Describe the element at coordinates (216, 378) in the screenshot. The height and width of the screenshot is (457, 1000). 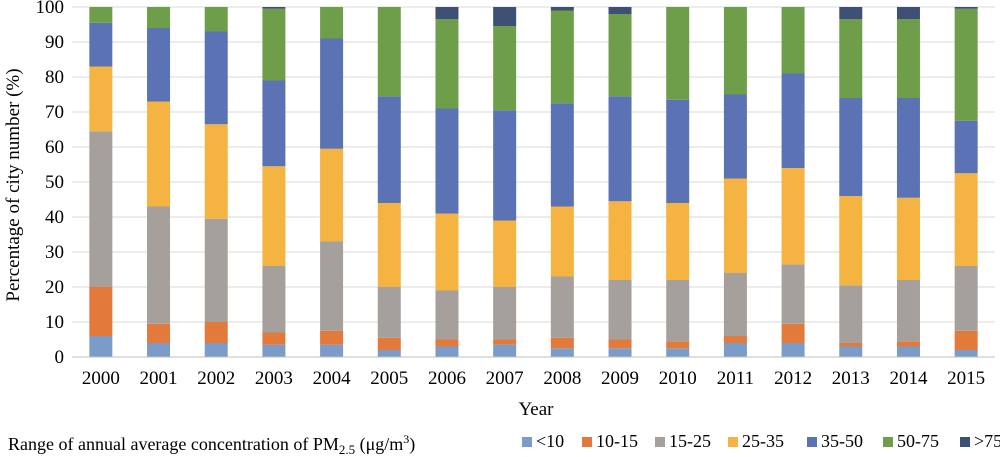
I see `x-tick-label-2002: 2002` at that location.